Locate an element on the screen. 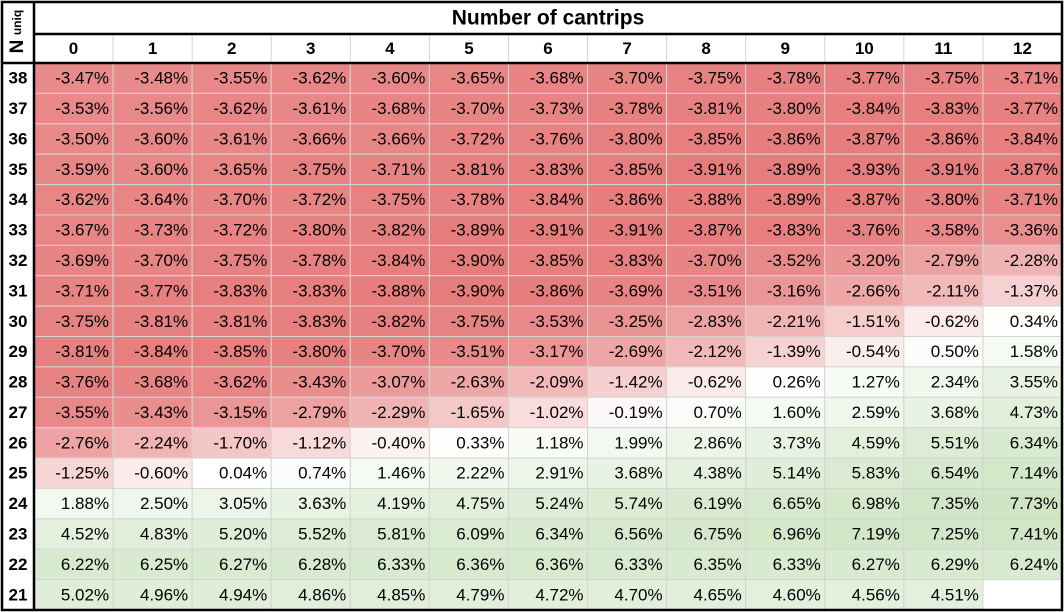 The image size is (1064, 612). row-header-label: 29 is located at coordinates (18, 351).